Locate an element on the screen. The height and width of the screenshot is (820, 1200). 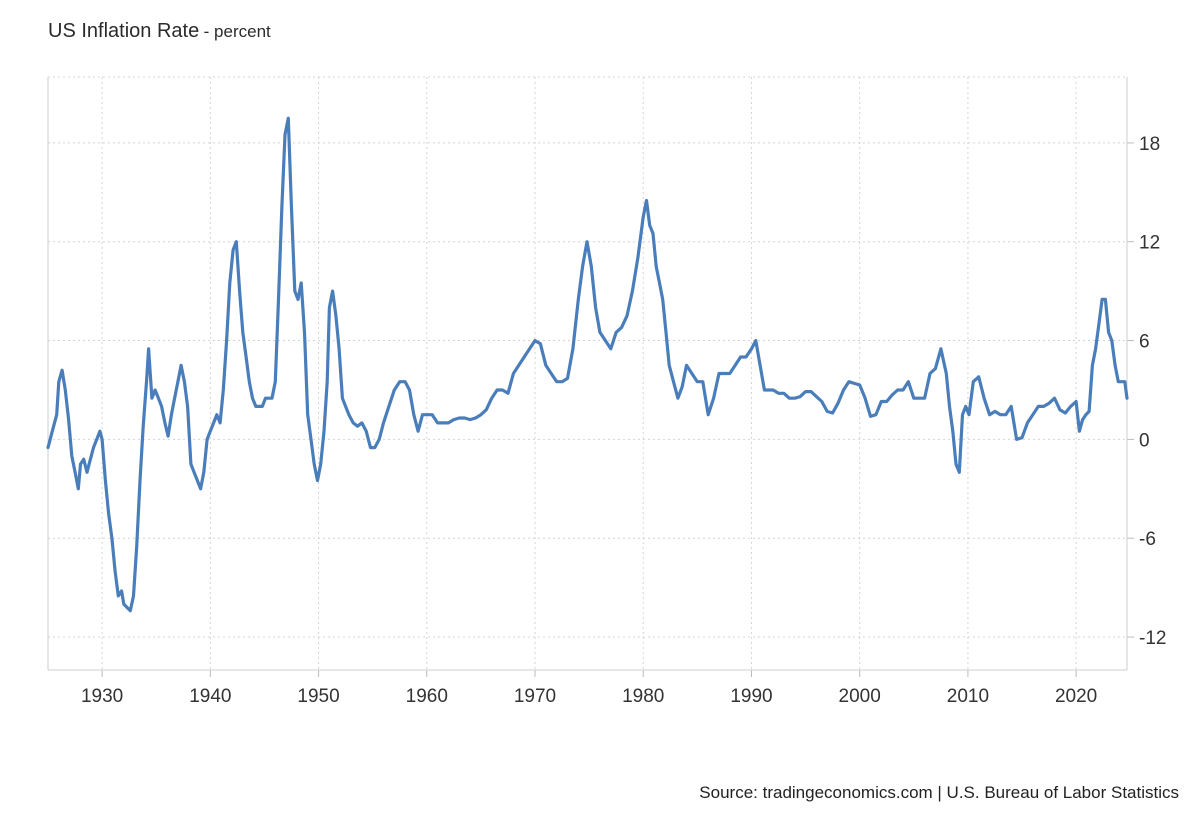
chart-title-wrap: US Inflation Rate - percent is located at coordinates (159, 31).